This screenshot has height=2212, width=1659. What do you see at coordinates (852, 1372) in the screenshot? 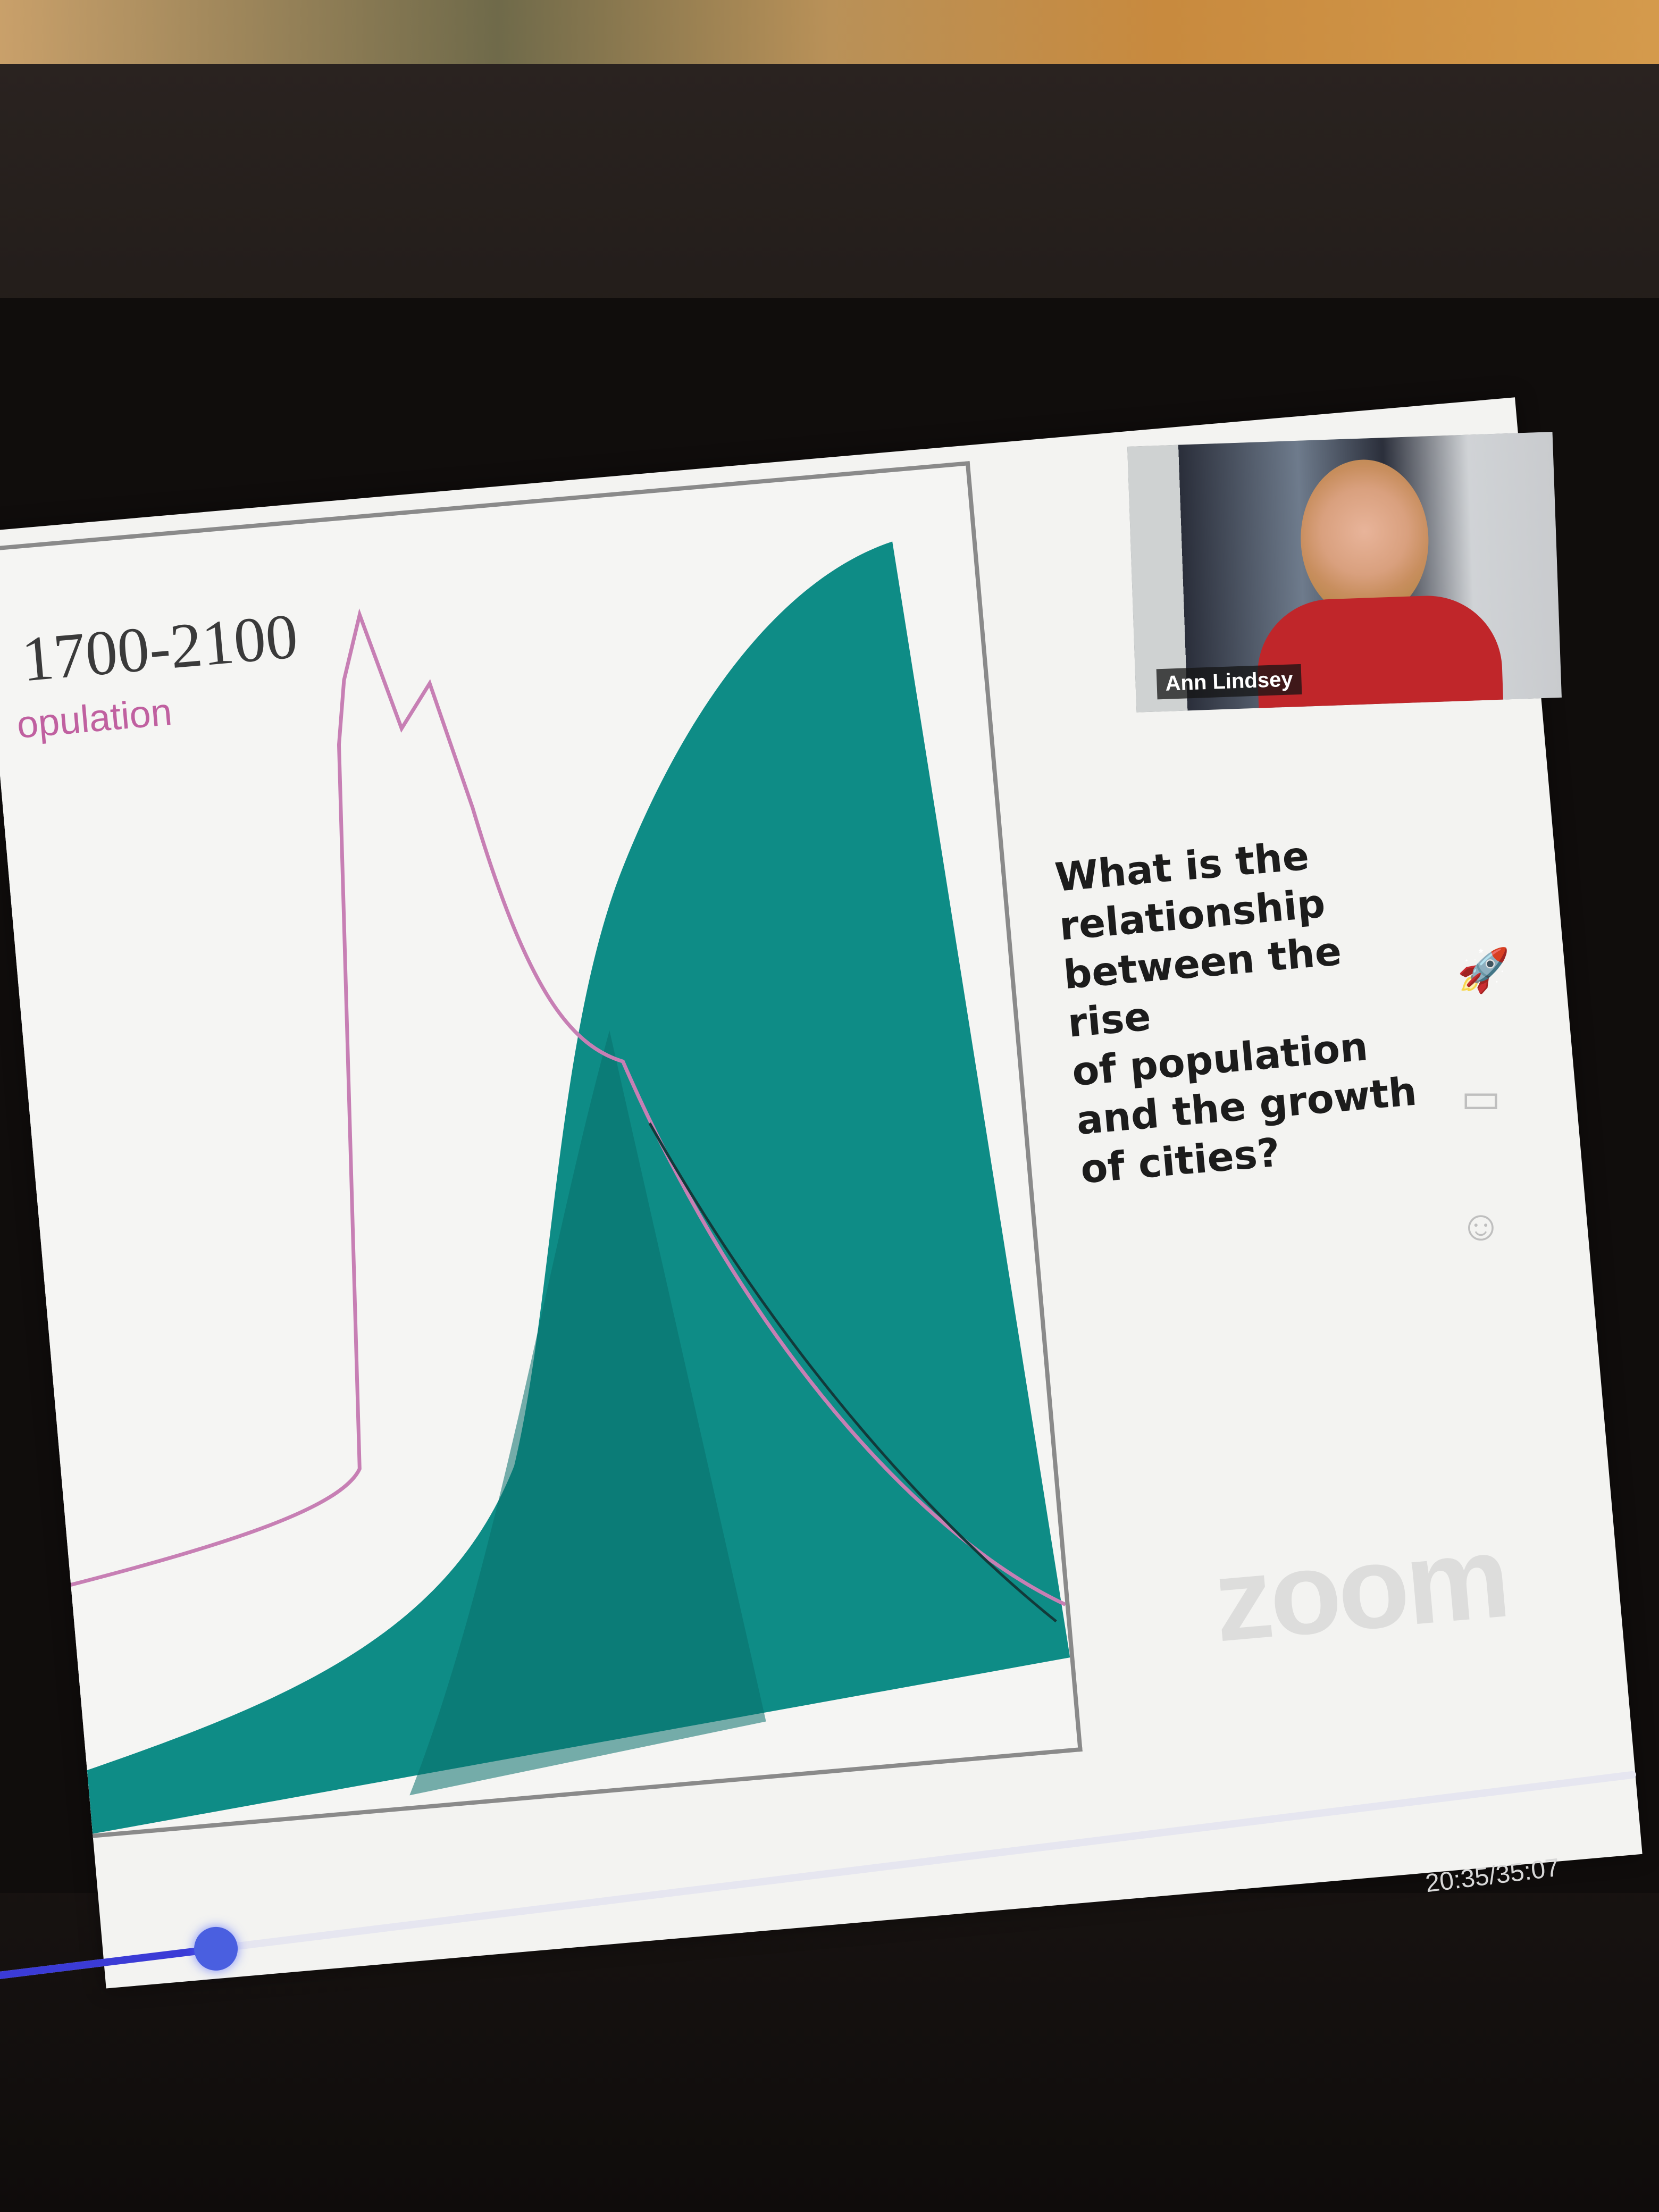
I see `decline-line` at bounding box center [852, 1372].